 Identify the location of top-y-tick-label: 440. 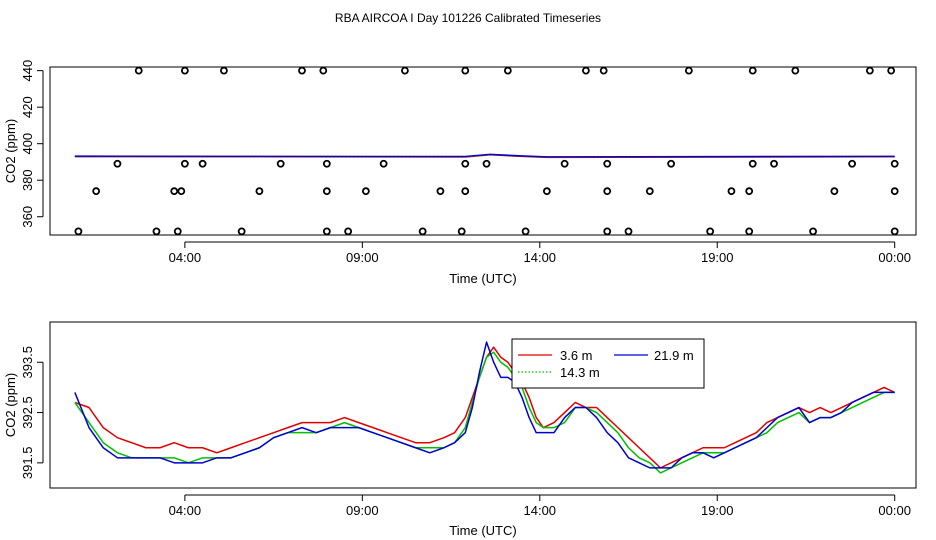
(27, 71).